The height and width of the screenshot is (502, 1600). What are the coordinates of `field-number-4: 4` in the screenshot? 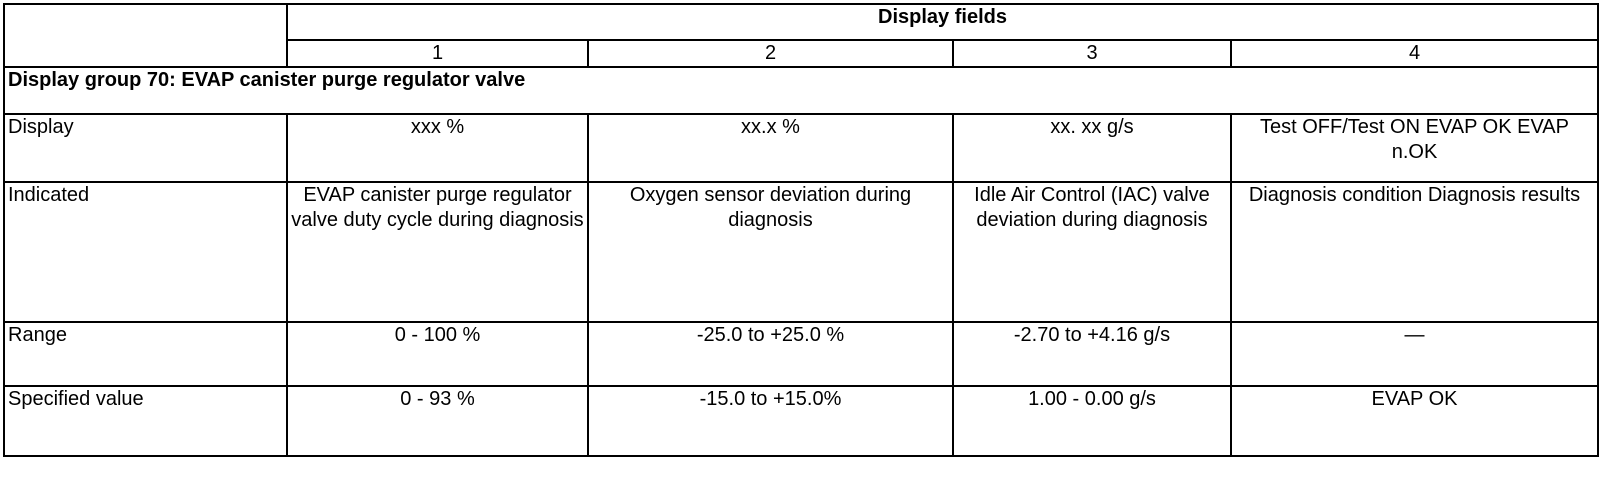 It's located at (1414, 53).